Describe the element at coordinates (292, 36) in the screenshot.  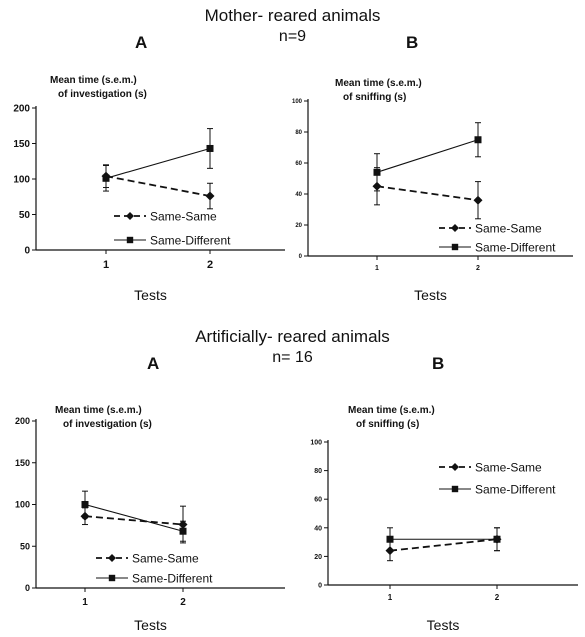
I see `section-n-mother: n=9` at that location.